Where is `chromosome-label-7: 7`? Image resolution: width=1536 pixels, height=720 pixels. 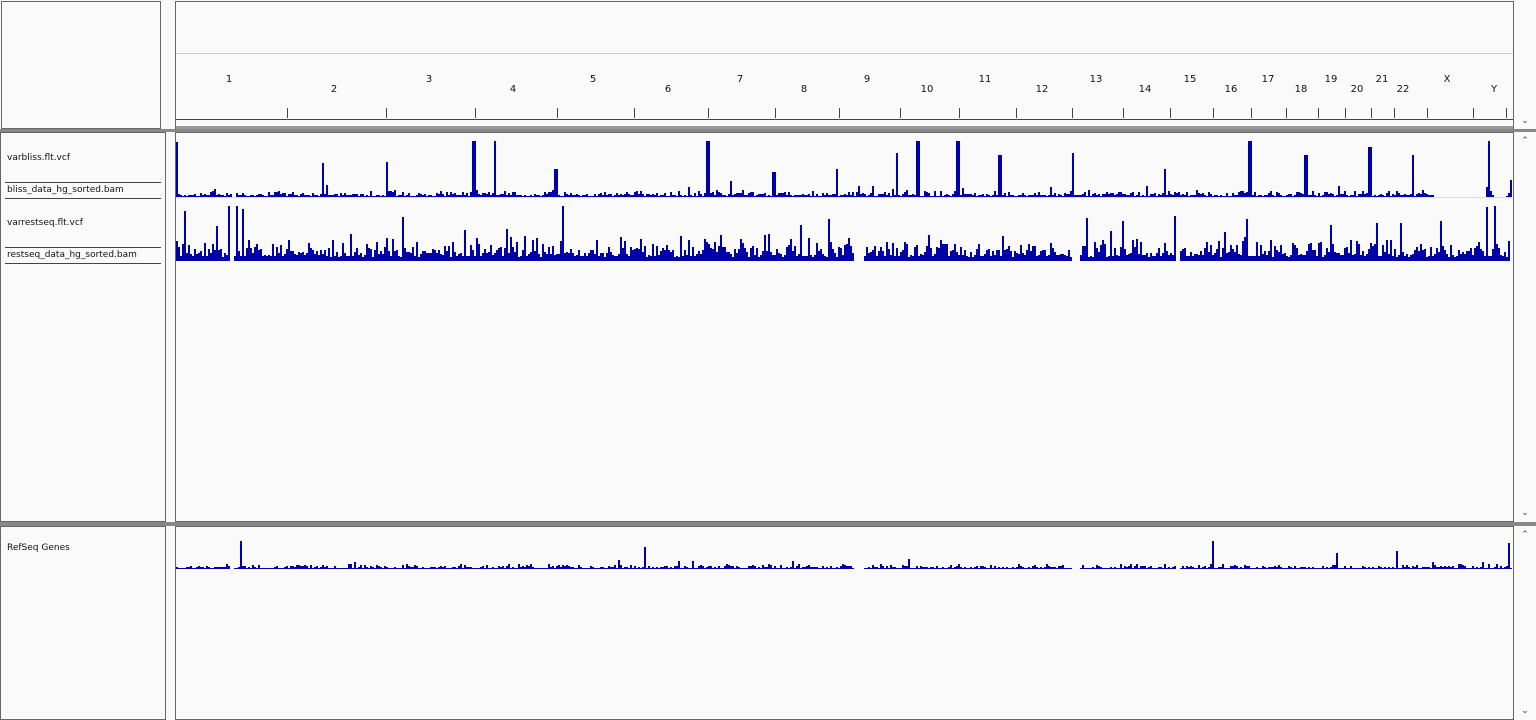 chromosome-label-7: 7 is located at coordinates (740, 79).